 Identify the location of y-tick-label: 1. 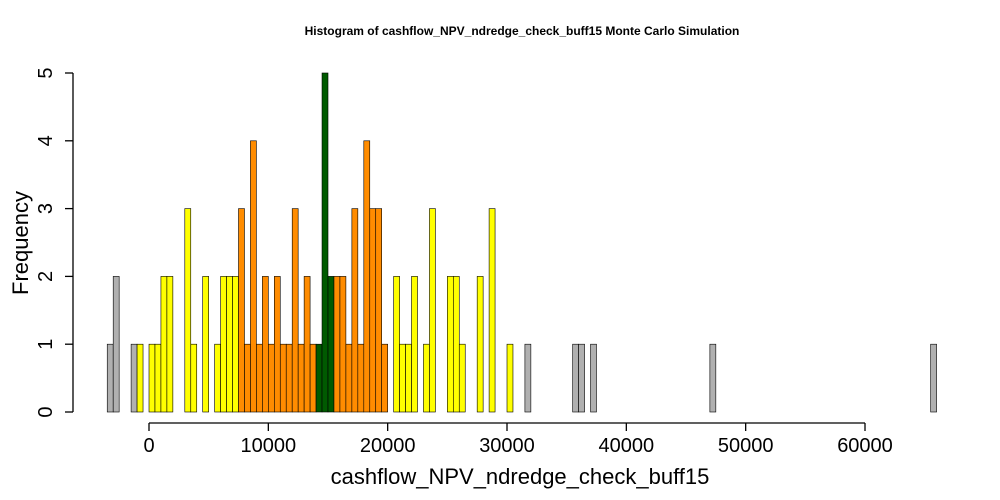
(46, 344).